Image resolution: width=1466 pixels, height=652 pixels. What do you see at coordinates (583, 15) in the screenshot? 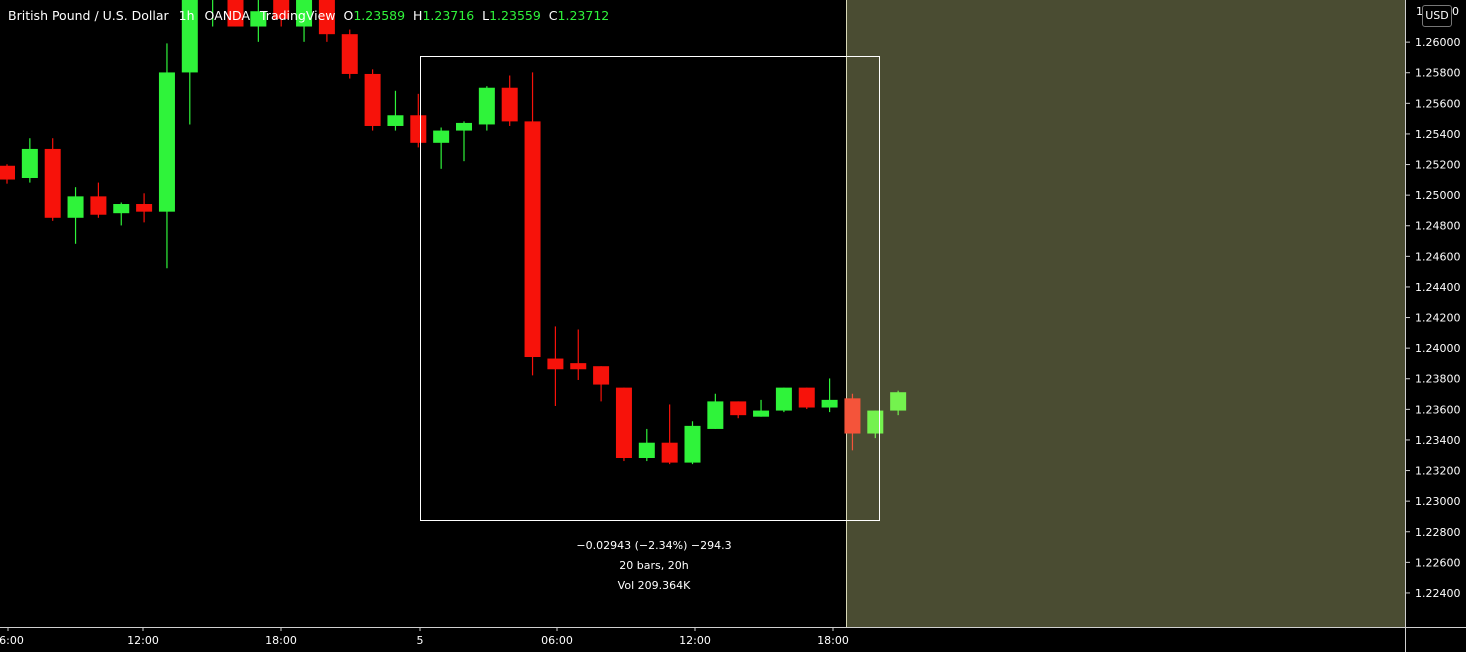
I see `close-value: 1.23712` at bounding box center [583, 15].